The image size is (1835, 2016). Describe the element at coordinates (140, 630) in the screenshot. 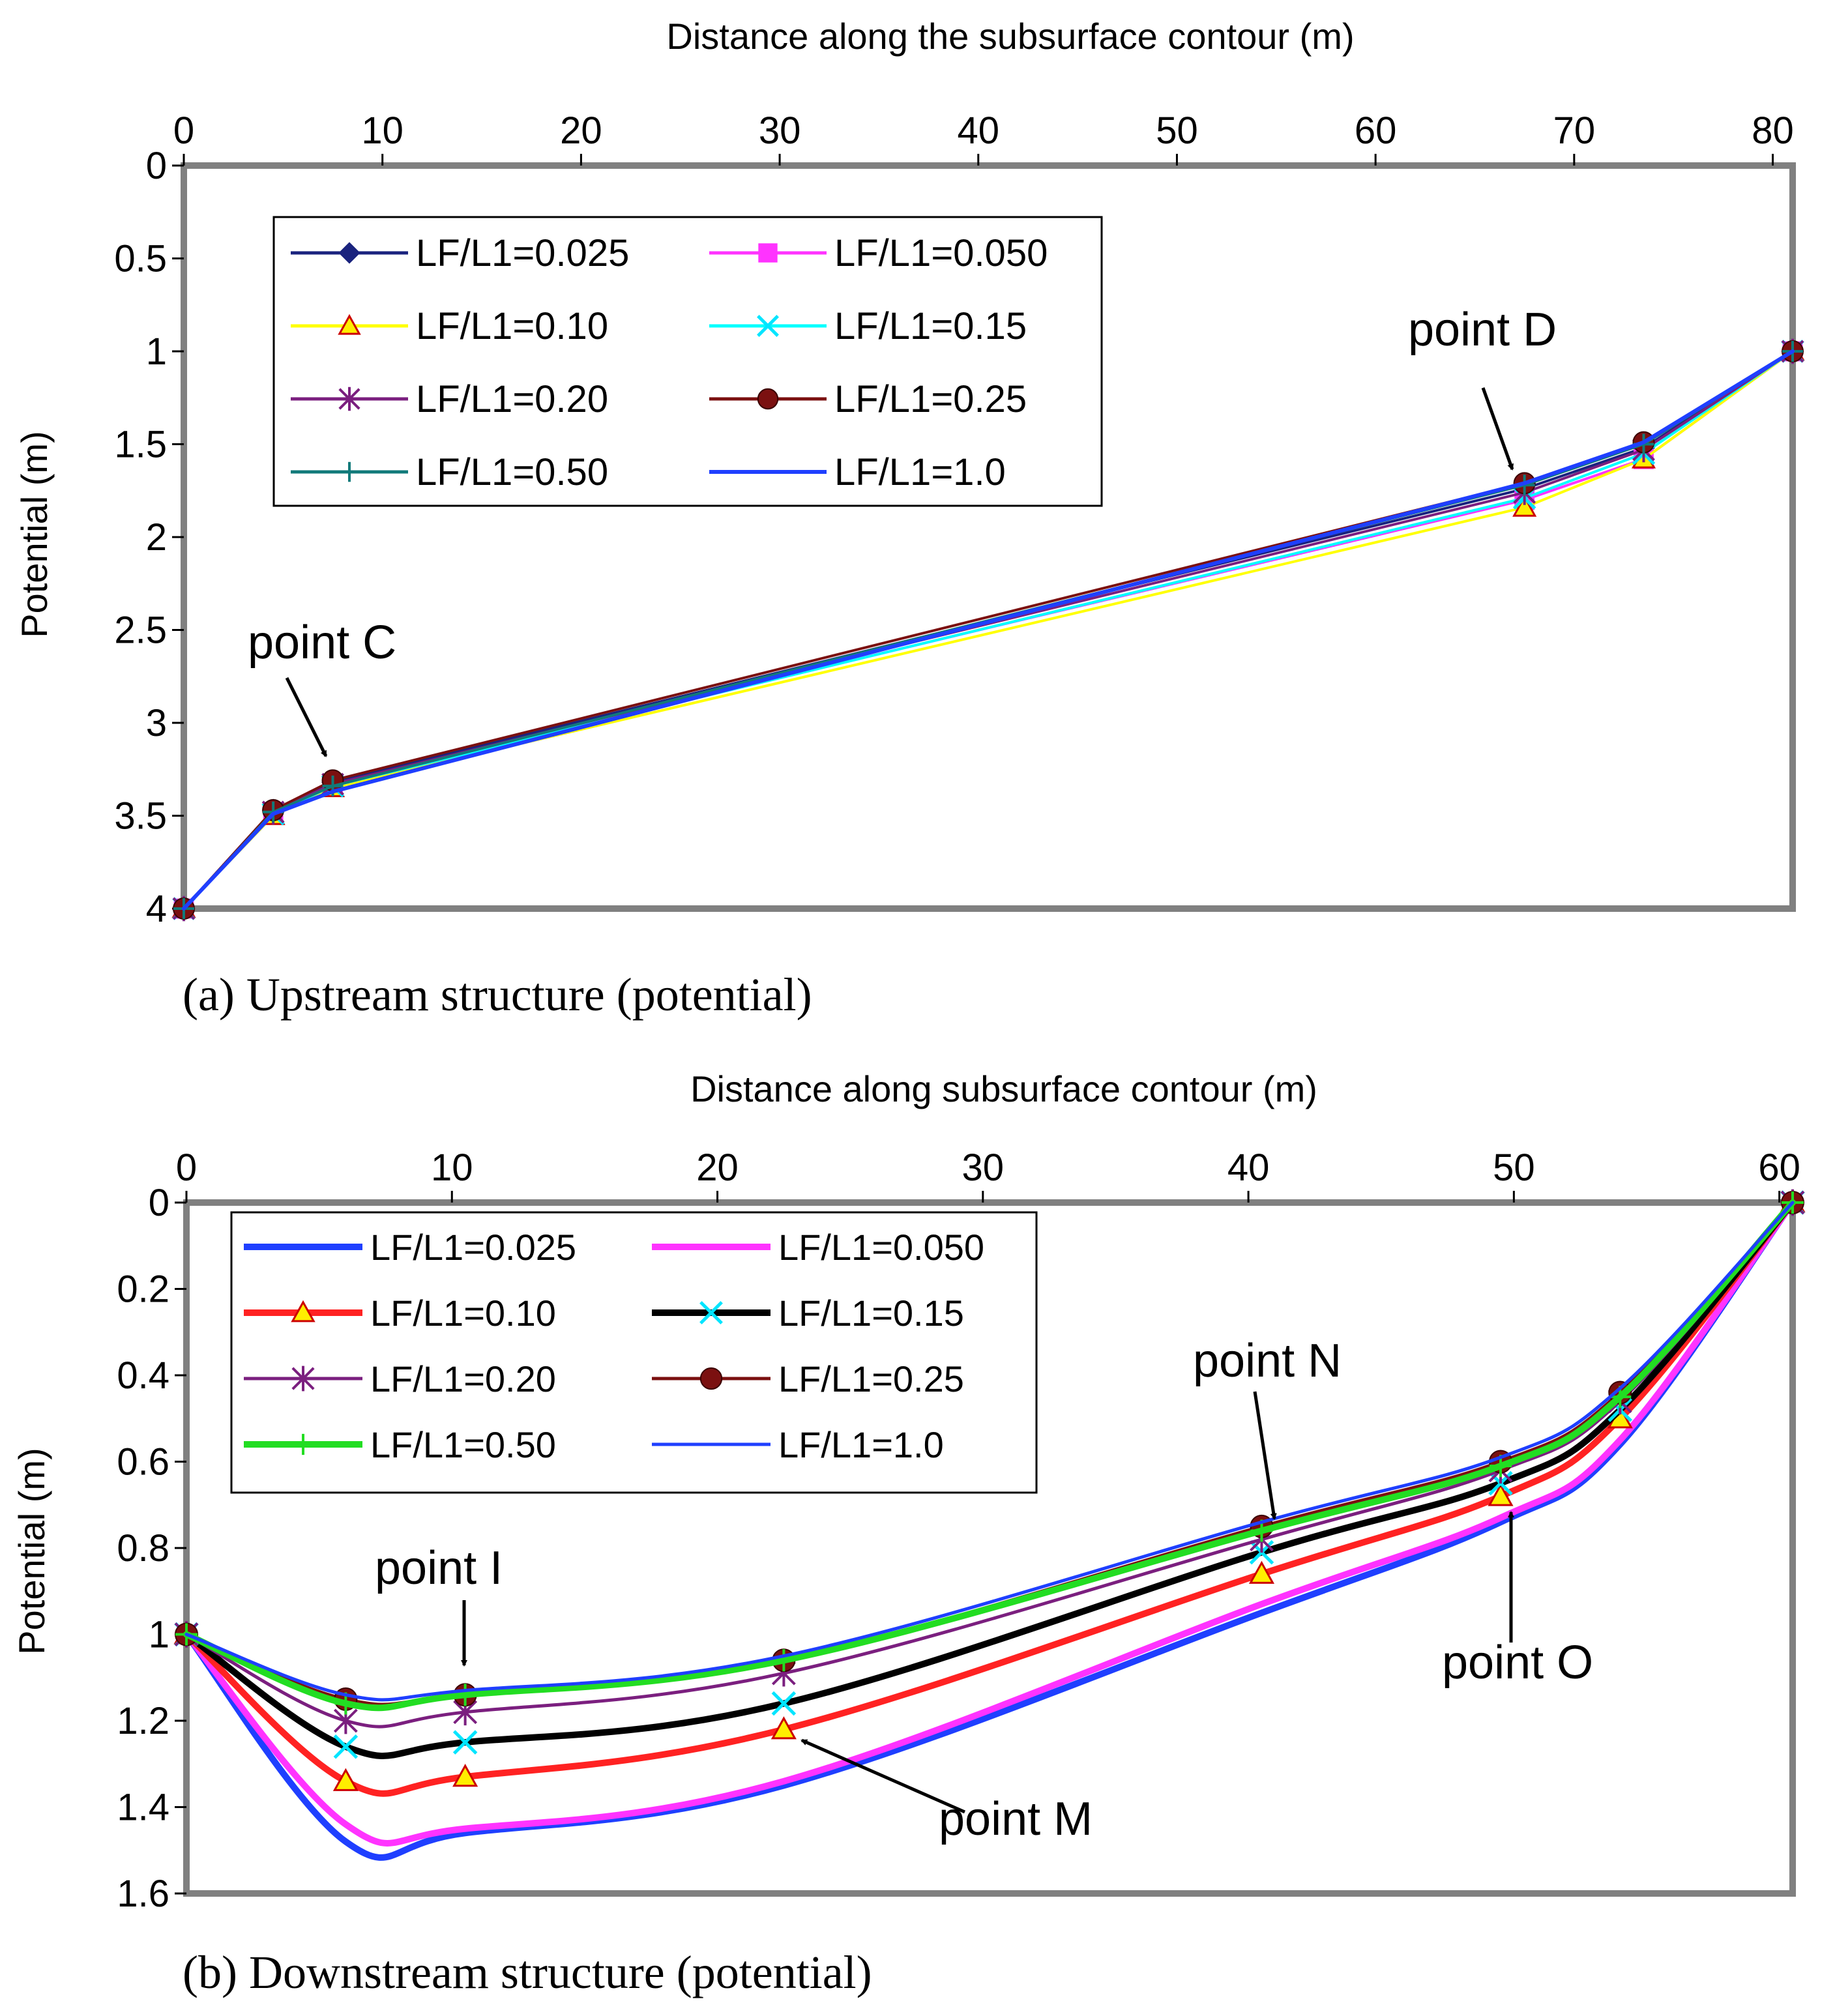

I see `y-tick-label: 2.5` at that location.